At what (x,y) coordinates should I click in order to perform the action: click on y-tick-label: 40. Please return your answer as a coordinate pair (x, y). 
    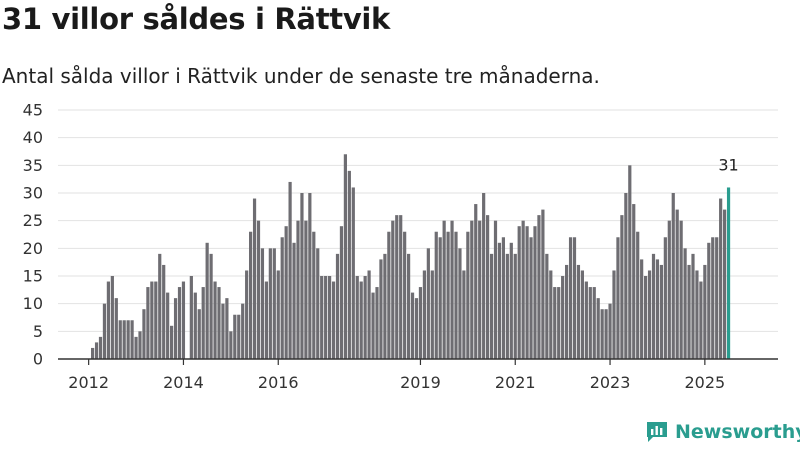
    Looking at the image, I should click on (33, 137).